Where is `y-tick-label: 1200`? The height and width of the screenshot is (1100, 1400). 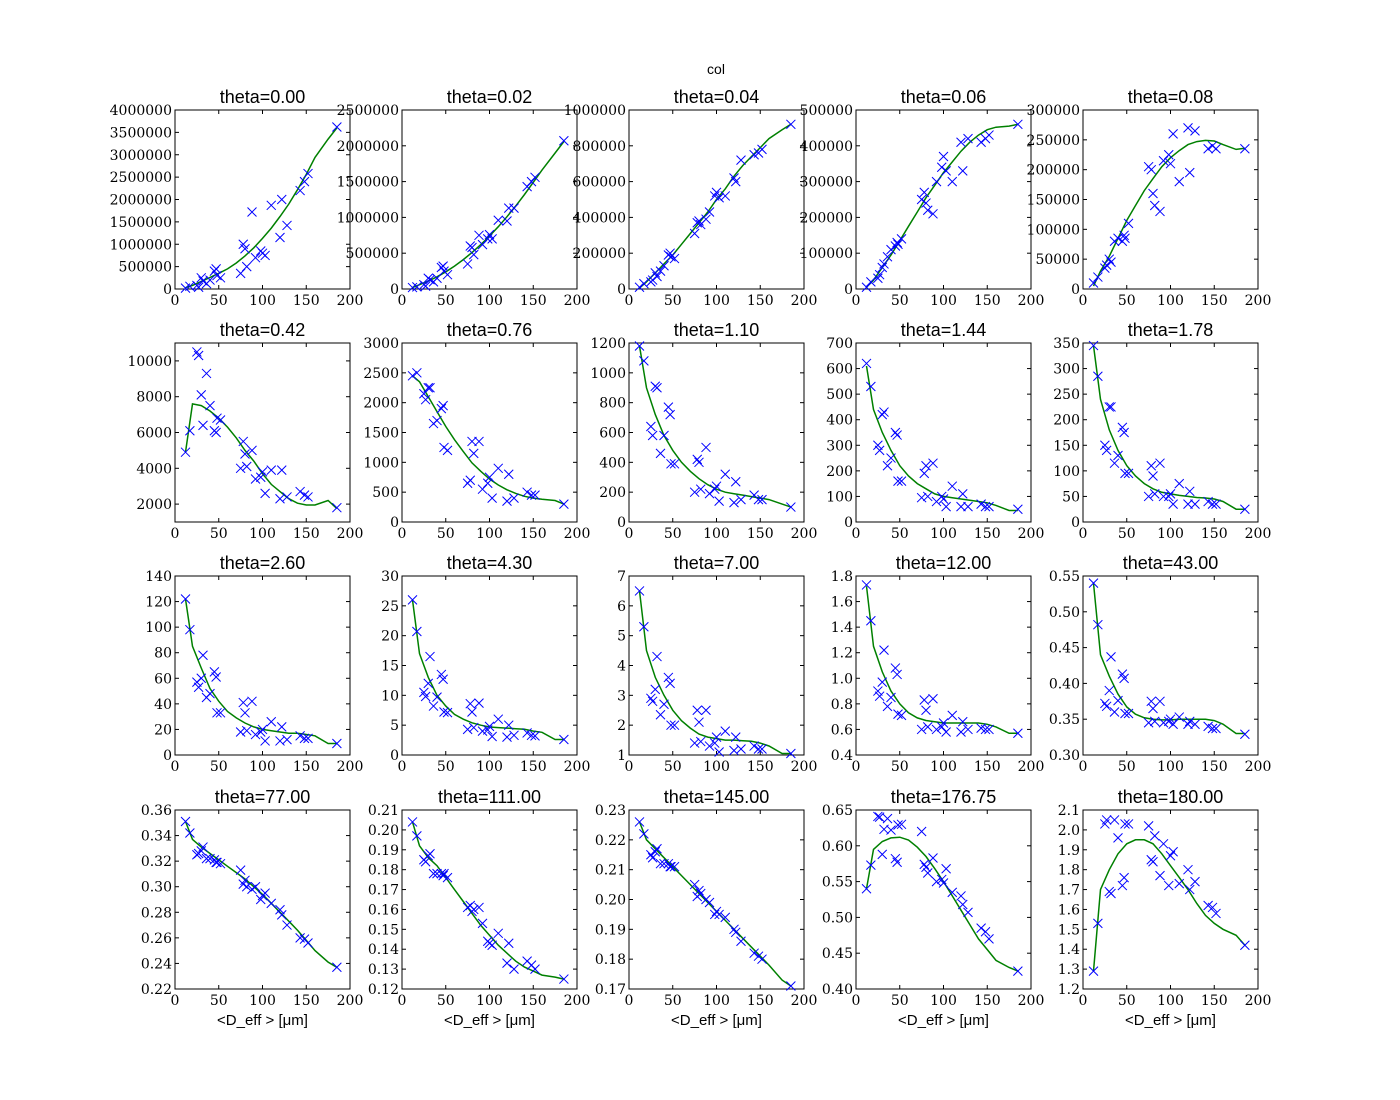
y-tick-label: 1200 is located at coordinates (608, 344).